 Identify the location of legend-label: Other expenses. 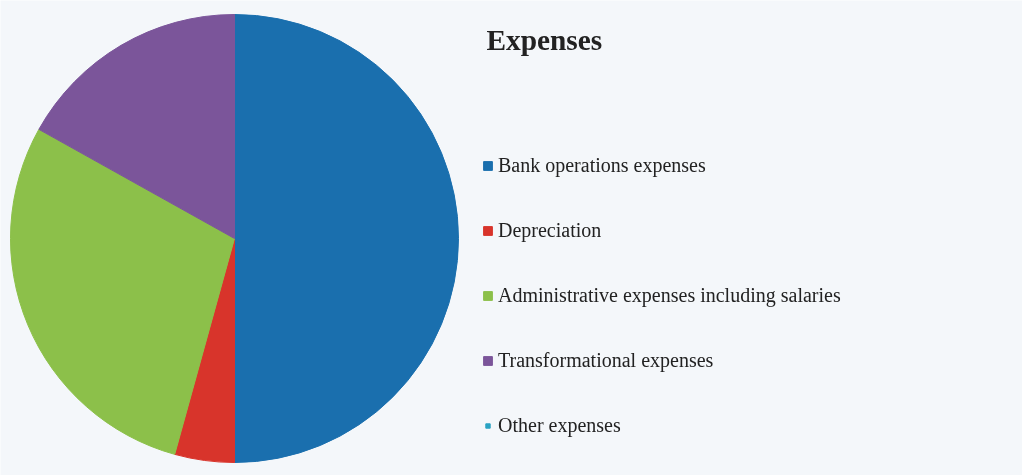
(559, 425).